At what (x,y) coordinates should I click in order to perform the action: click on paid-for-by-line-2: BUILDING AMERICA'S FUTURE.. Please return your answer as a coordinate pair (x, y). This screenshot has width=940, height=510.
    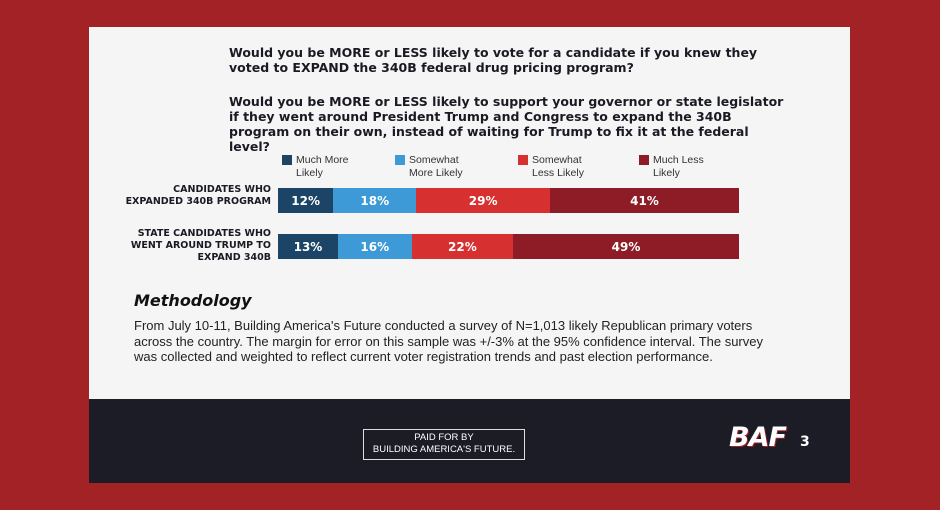
    Looking at the image, I should click on (444, 449).